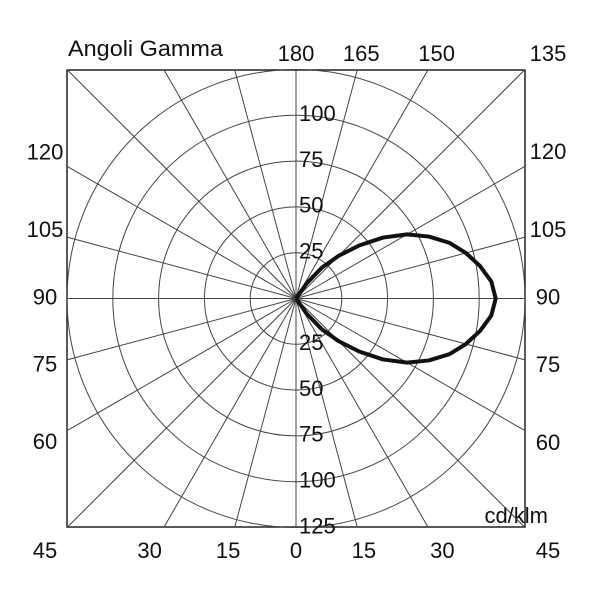  Describe the element at coordinates (436, 53) in the screenshot. I see `angle-label: 150` at that location.